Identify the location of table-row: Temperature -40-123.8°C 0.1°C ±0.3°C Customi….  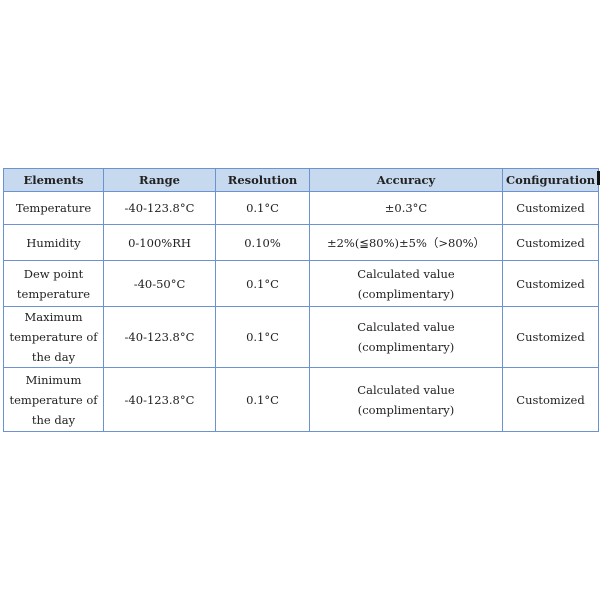
(301, 208).